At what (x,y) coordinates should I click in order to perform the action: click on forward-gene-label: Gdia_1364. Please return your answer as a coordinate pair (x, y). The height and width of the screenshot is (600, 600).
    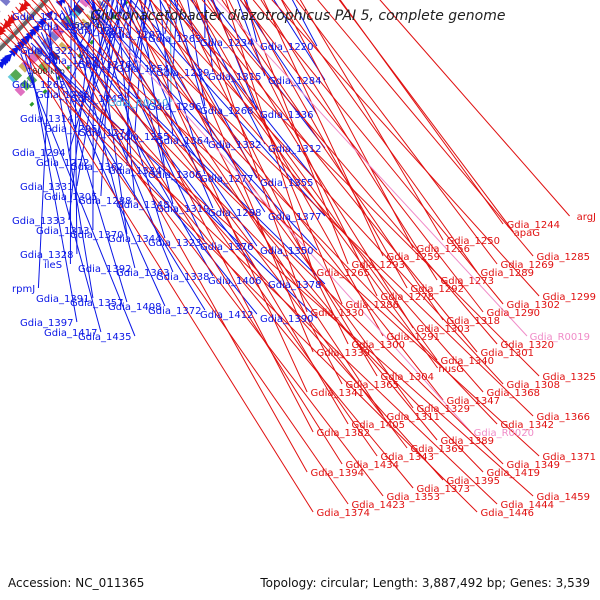
    Looking at the image, I should click on (182, 141).